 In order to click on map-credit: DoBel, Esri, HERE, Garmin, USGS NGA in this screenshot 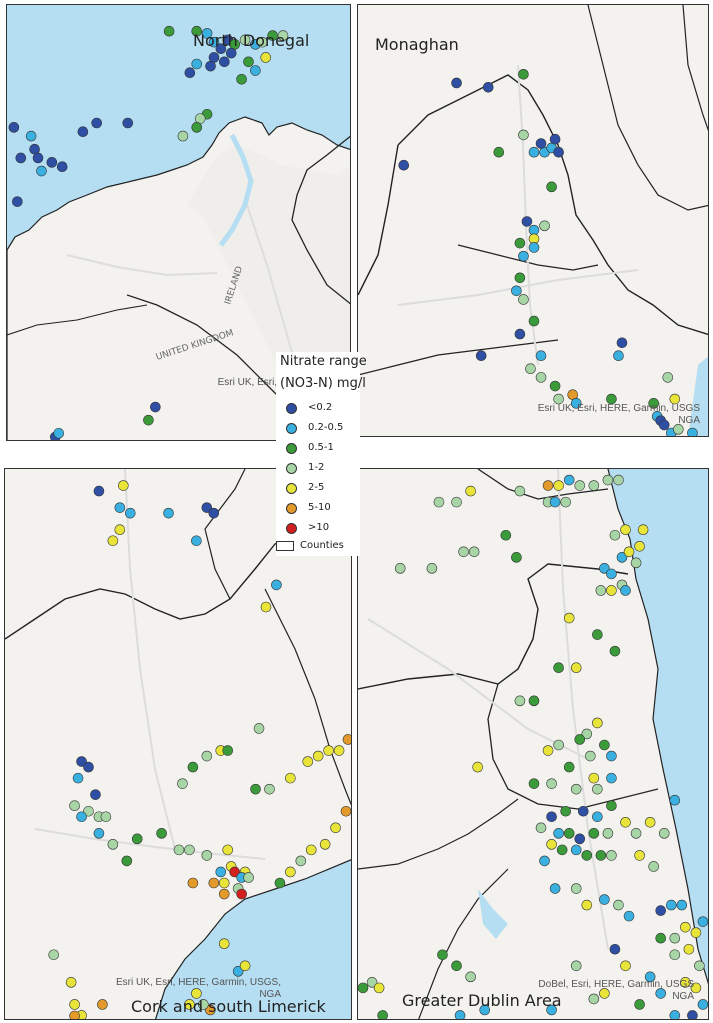, I will do `click(616, 990)`.